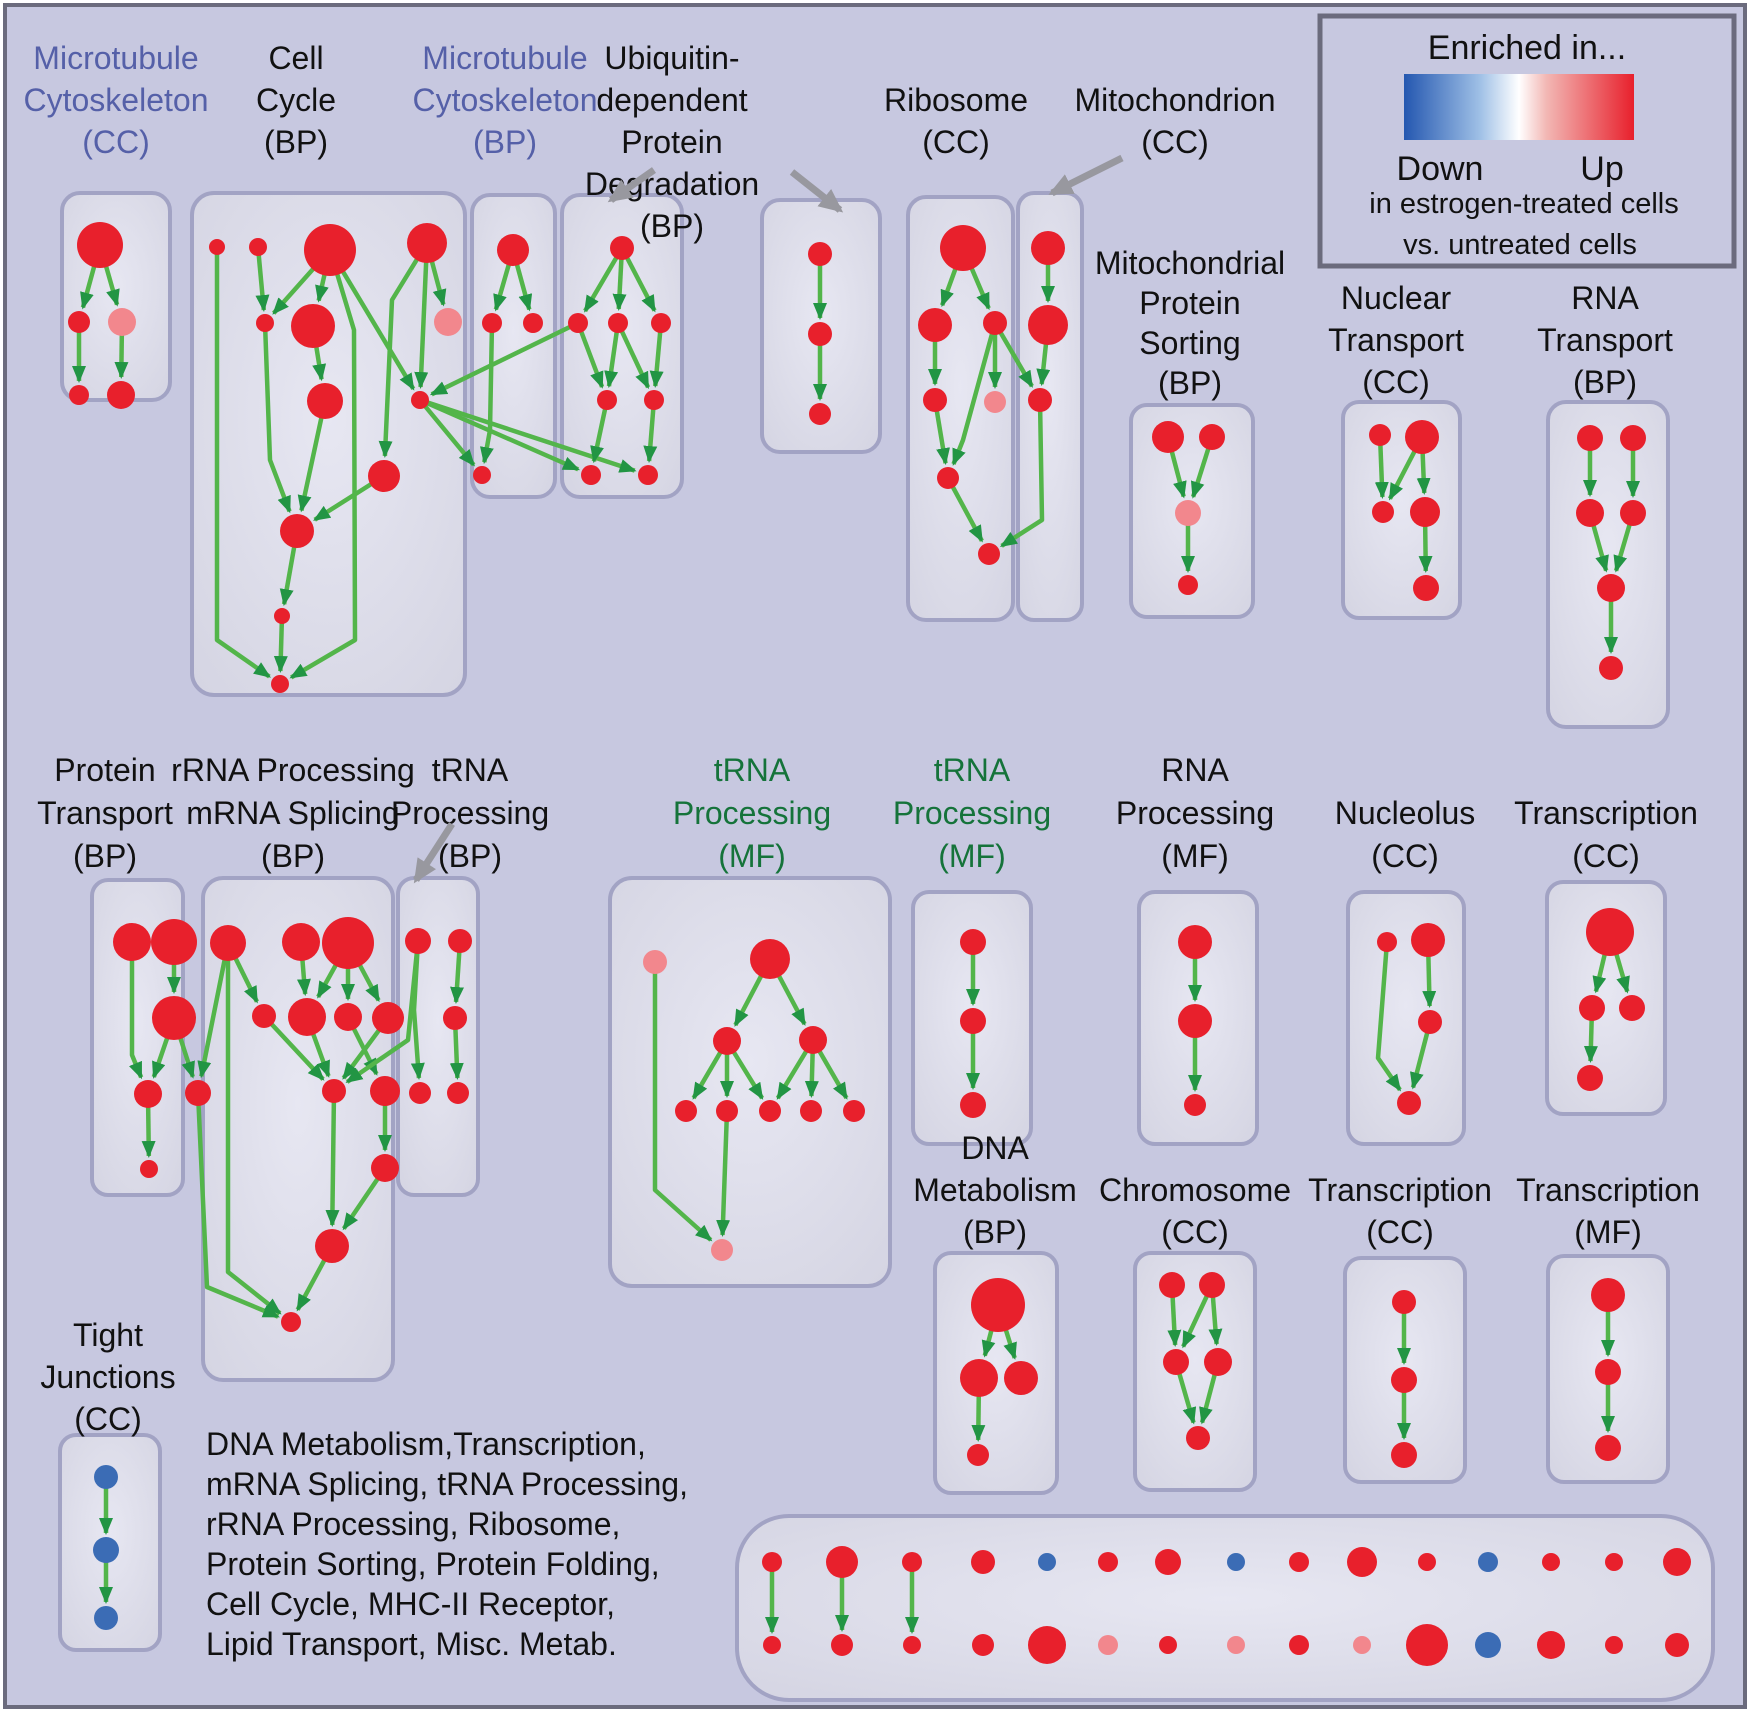 The image size is (1750, 1715). What do you see at coordinates (122, 322) in the screenshot?
I see `go-term-node-q3` at bounding box center [122, 322].